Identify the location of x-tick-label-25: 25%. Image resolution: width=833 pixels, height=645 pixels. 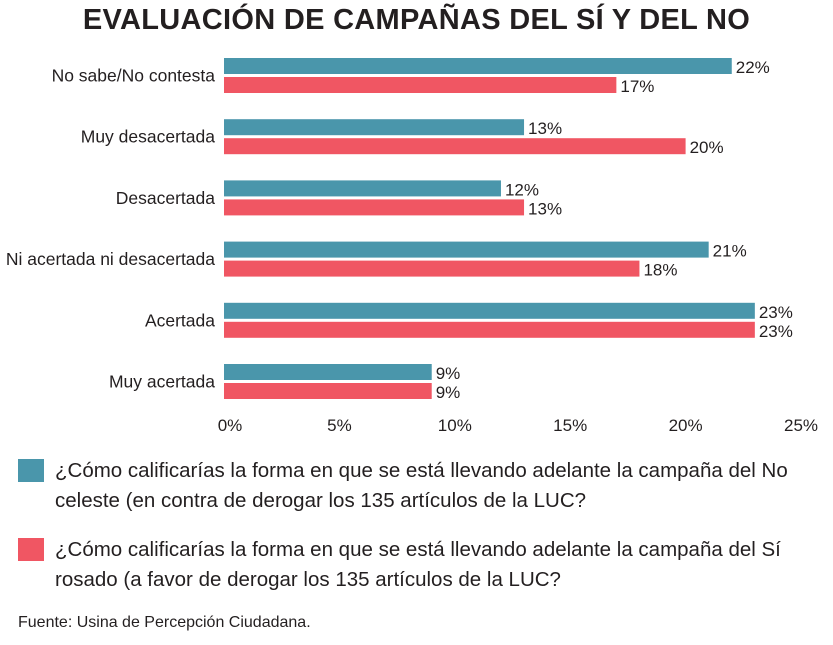
(801, 425).